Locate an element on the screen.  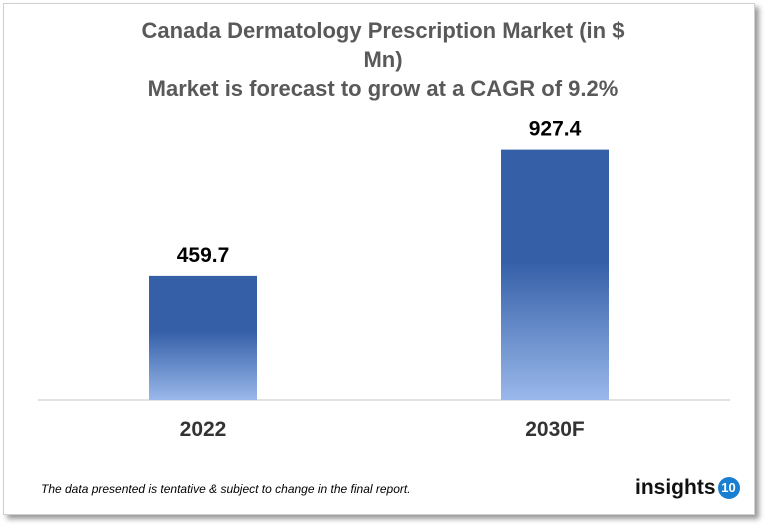
data-label: 459.7 is located at coordinates (203, 255).